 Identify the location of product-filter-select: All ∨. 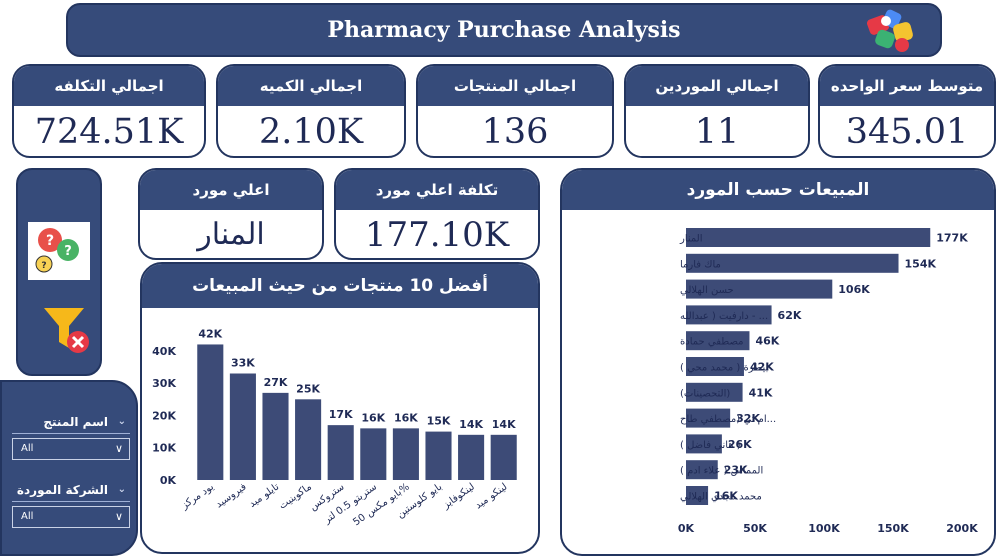
(71, 449).